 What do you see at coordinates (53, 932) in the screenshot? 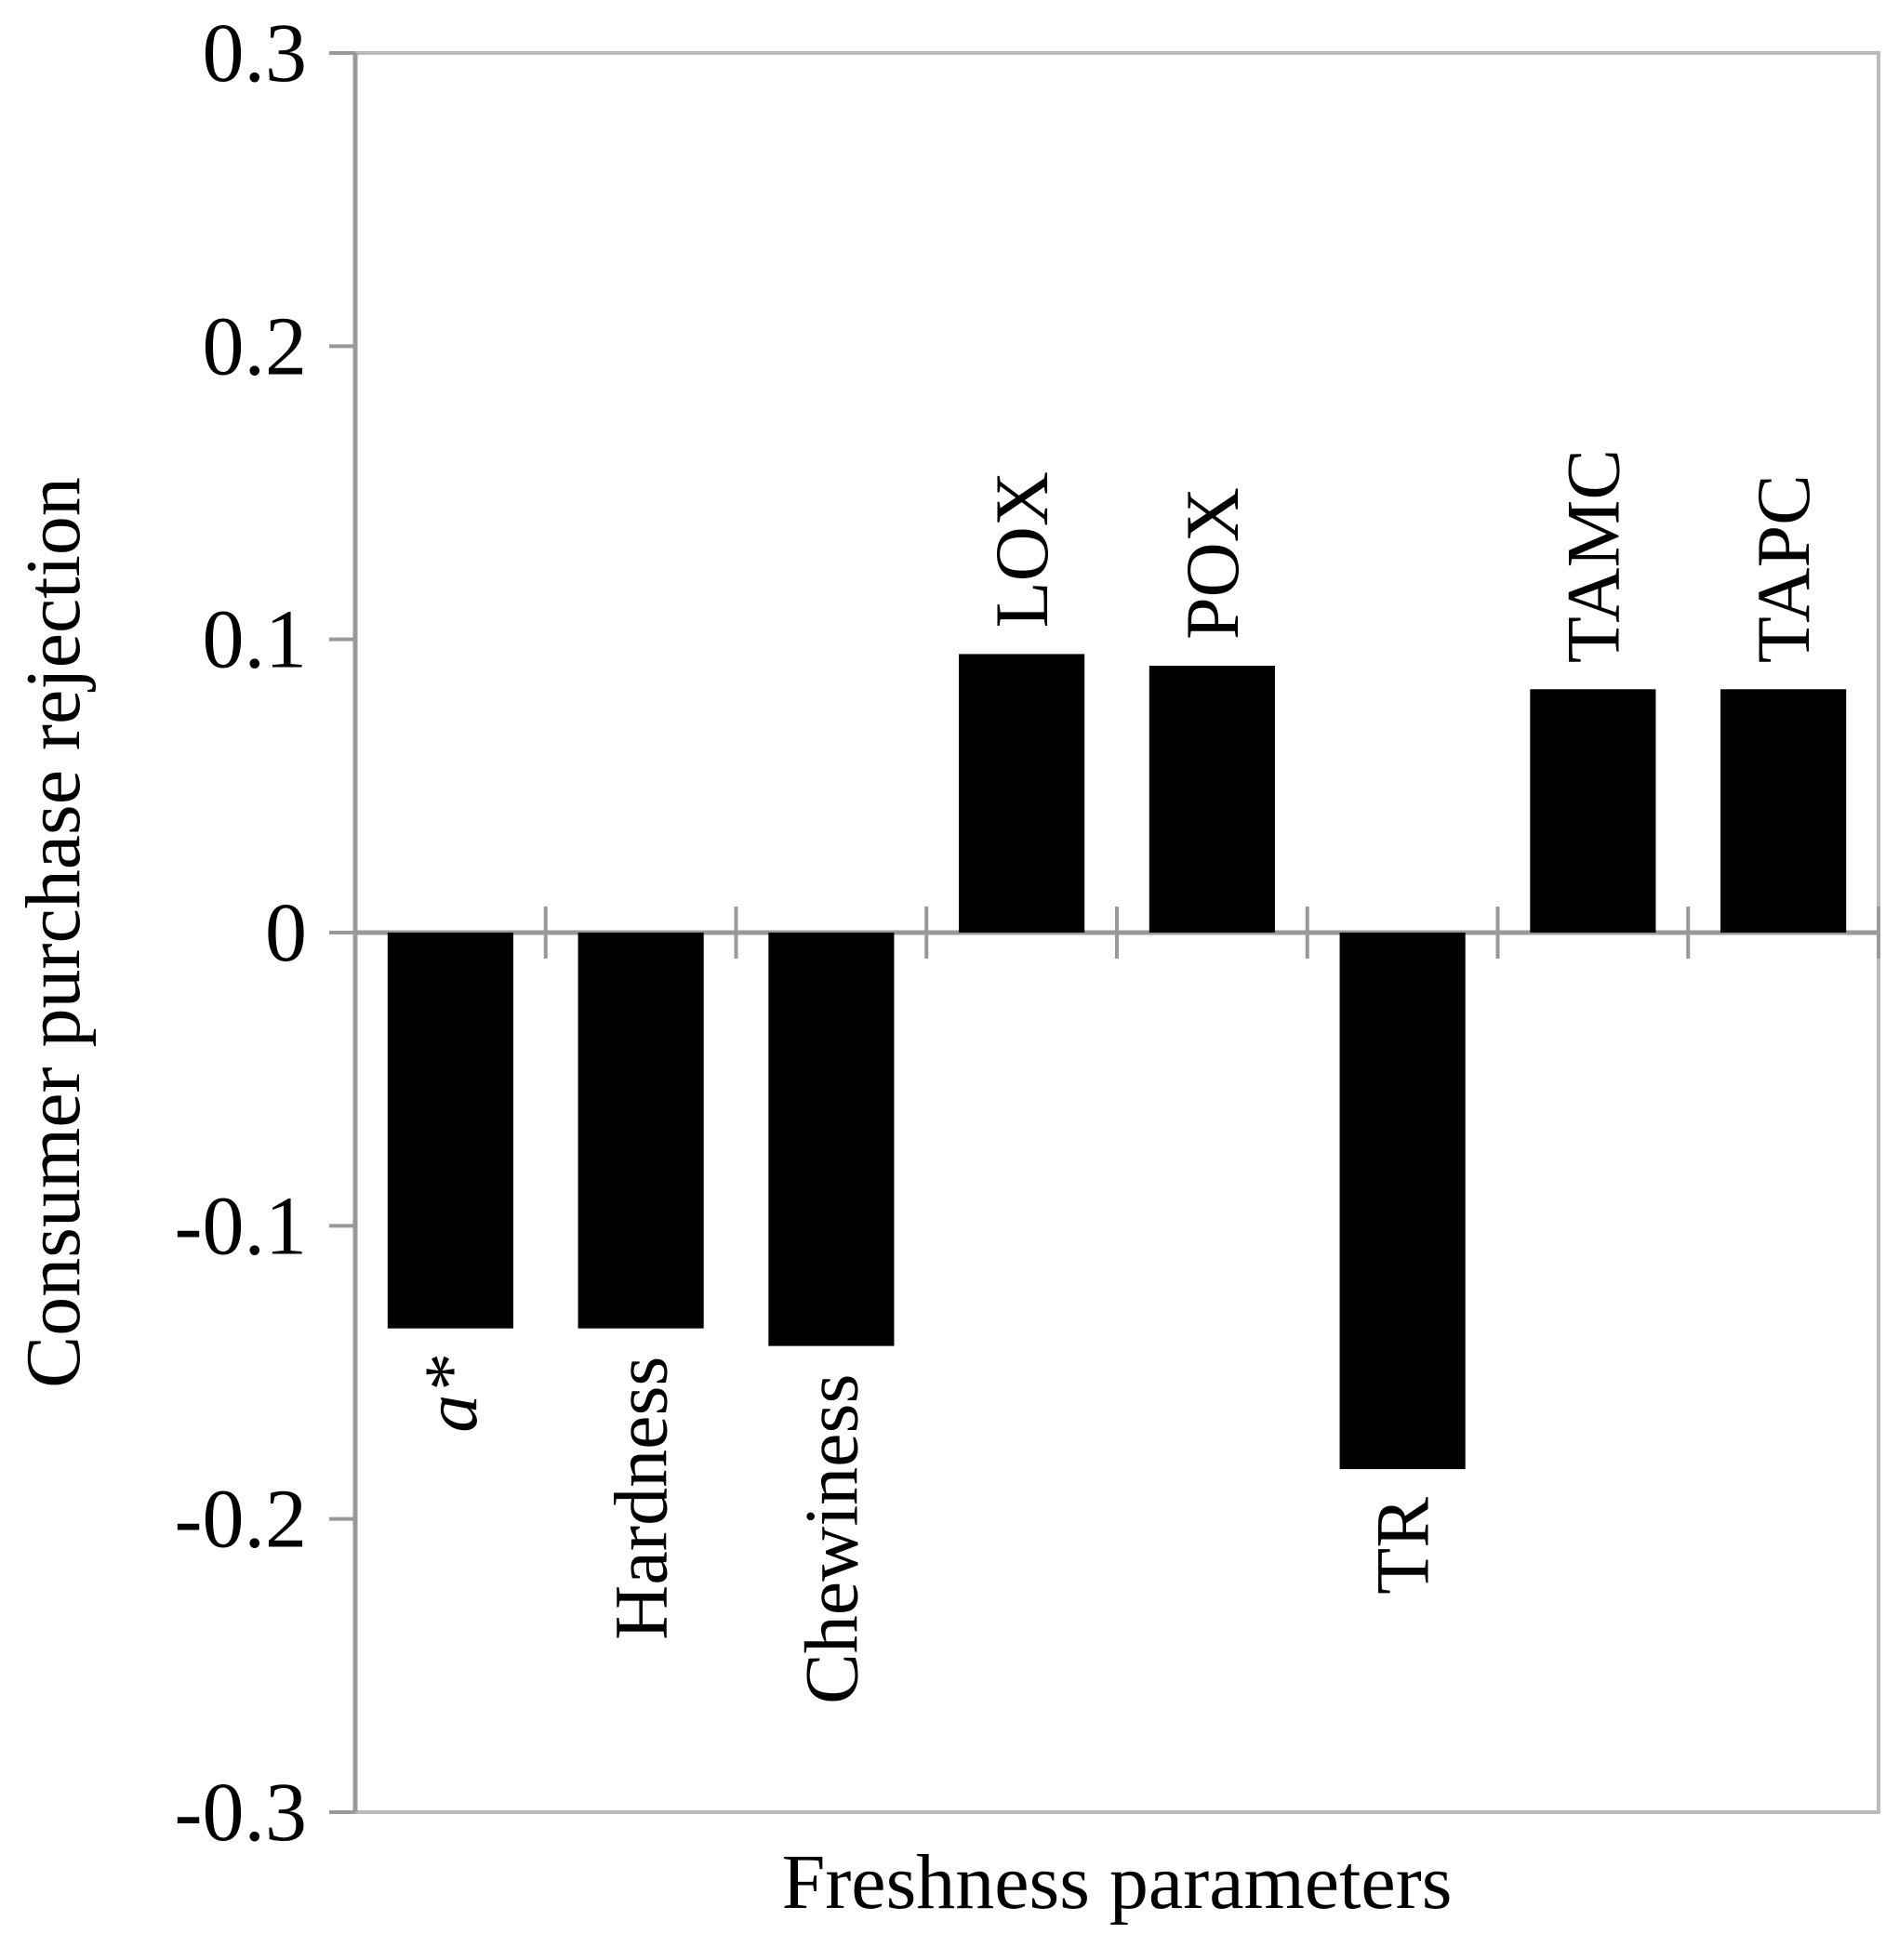
I see `y-axis-title: Consumer purchase rejection` at bounding box center [53, 932].